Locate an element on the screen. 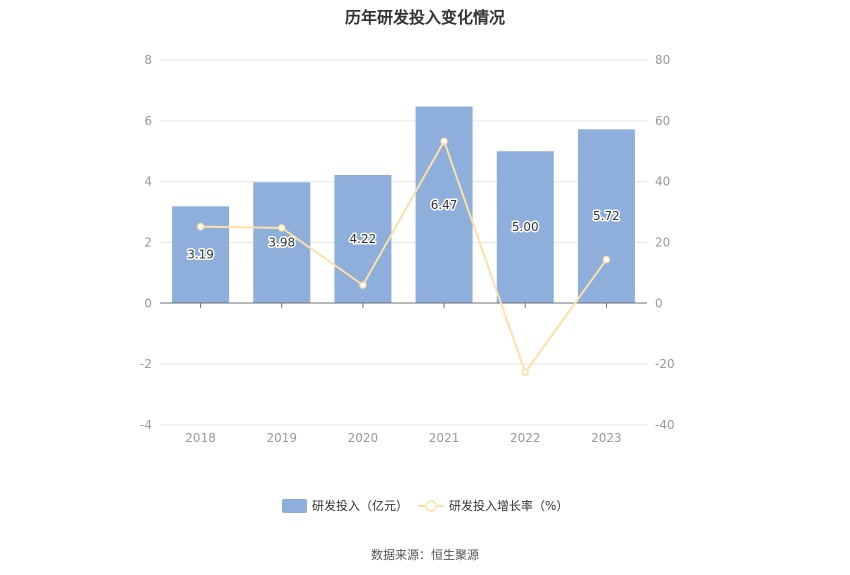  bar-value-label: 5.72 is located at coordinates (606, 216).